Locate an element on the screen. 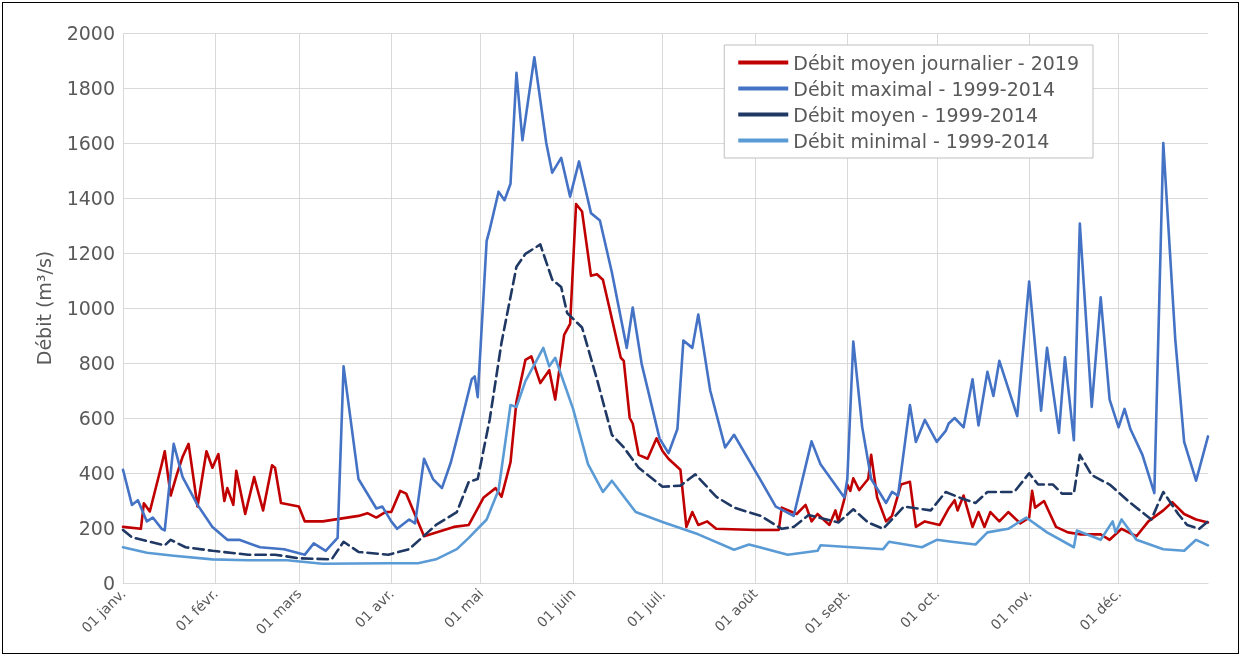 The width and height of the screenshot is (1243, 658). y-tick-label: 2000 is located at coordinates (90, 33).